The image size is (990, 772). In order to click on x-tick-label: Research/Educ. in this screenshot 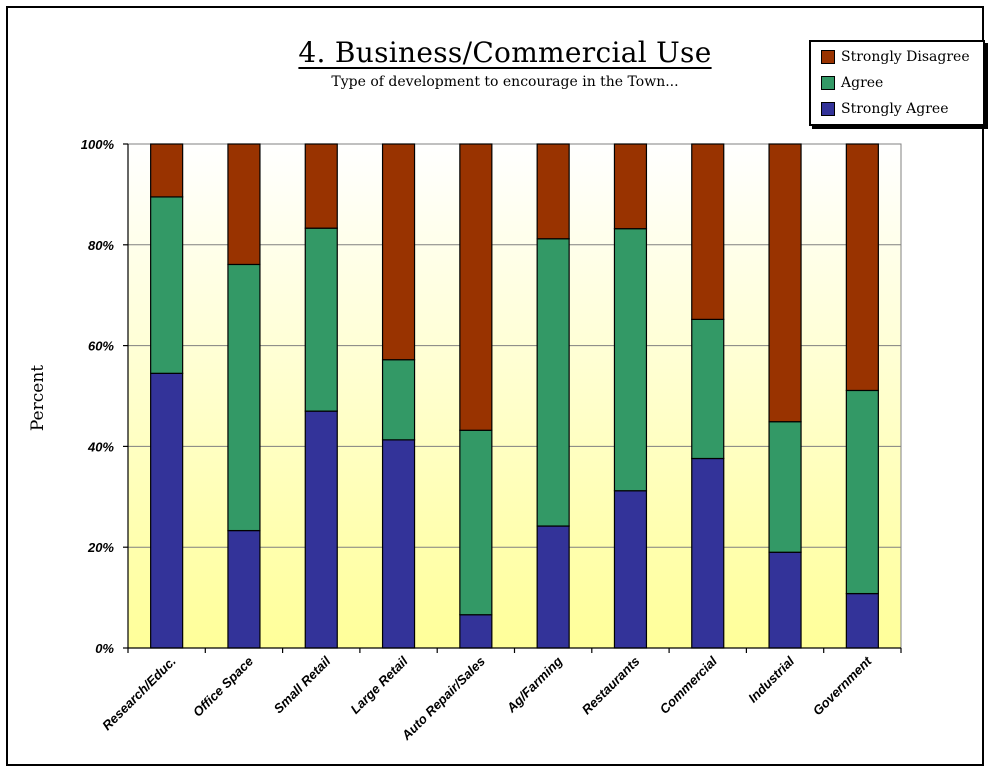, I will do `click(139, 694)`.